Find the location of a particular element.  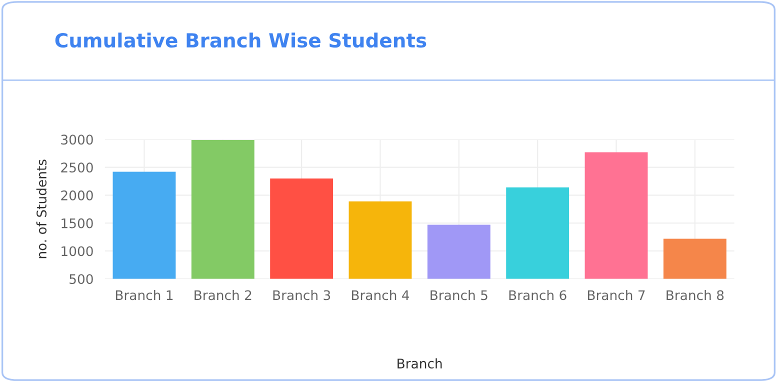

y-tick-label: 1000 is located at coordinates (77, 251).